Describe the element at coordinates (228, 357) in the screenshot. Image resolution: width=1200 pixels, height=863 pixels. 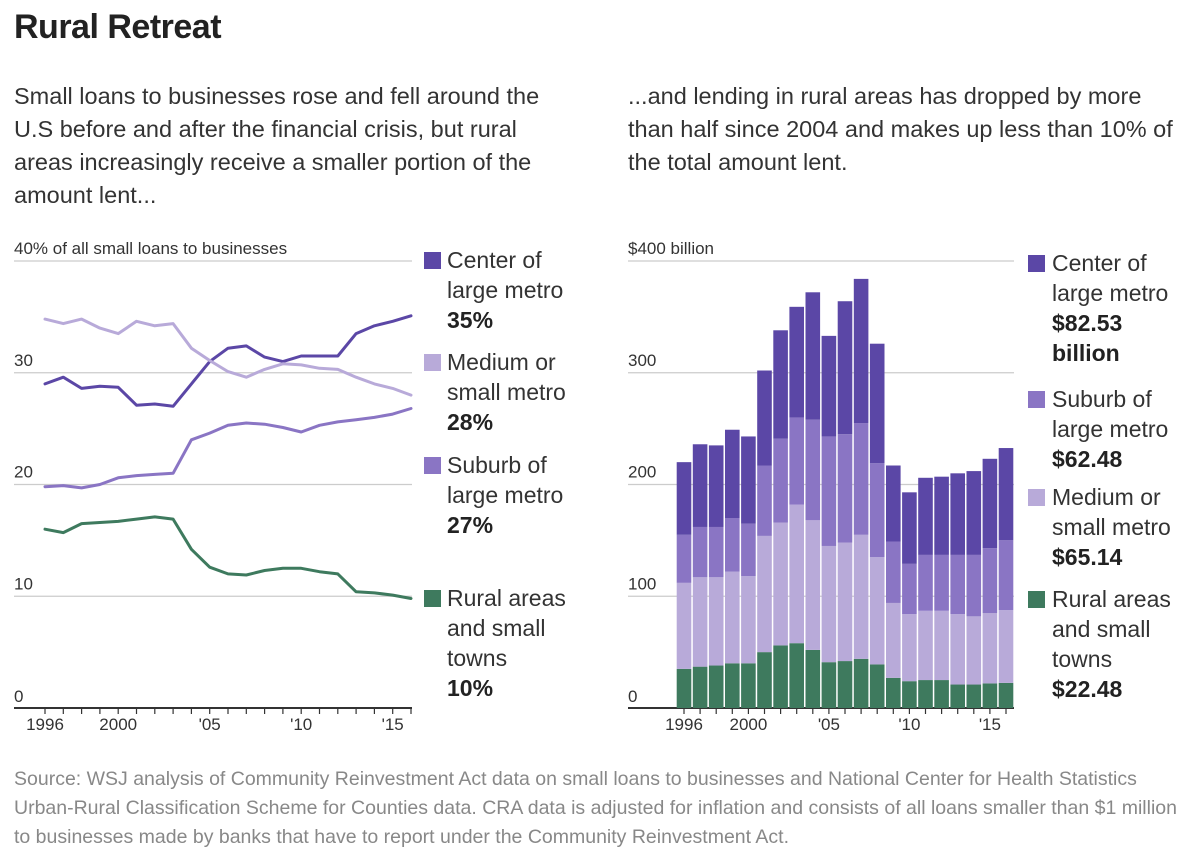
I see `series-line-medium` at that location.